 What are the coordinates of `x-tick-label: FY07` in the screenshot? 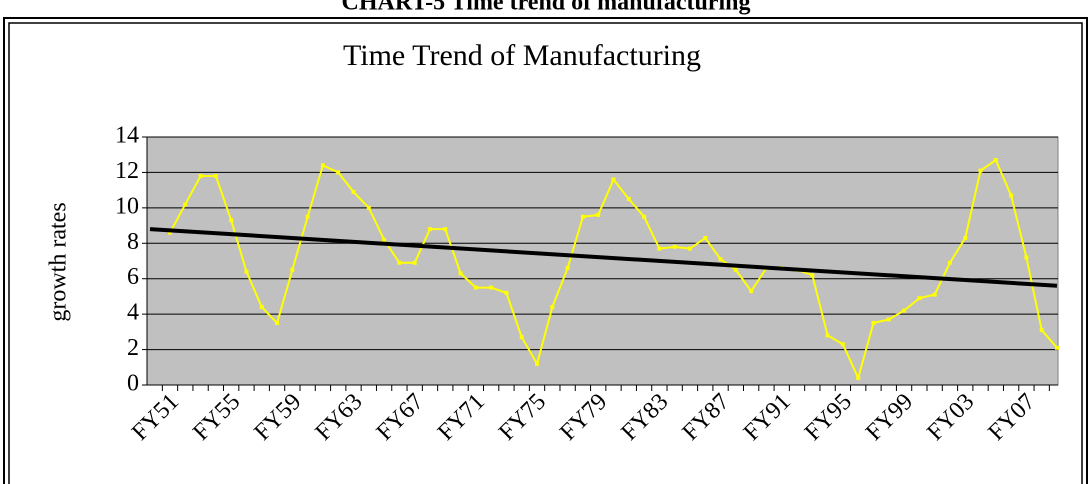 It's located at (1011, 417).